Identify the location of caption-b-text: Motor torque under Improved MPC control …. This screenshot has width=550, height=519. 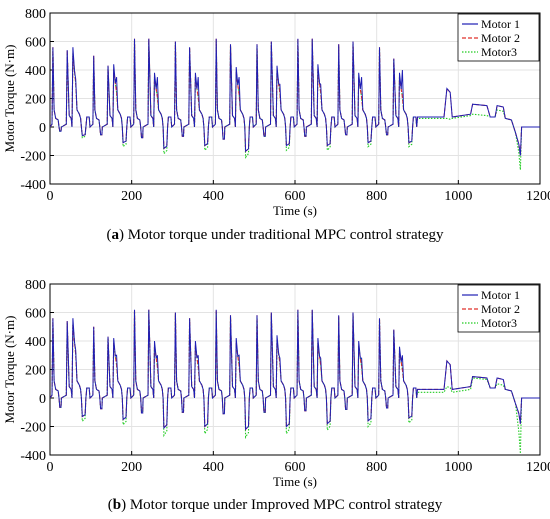
(284, 505).